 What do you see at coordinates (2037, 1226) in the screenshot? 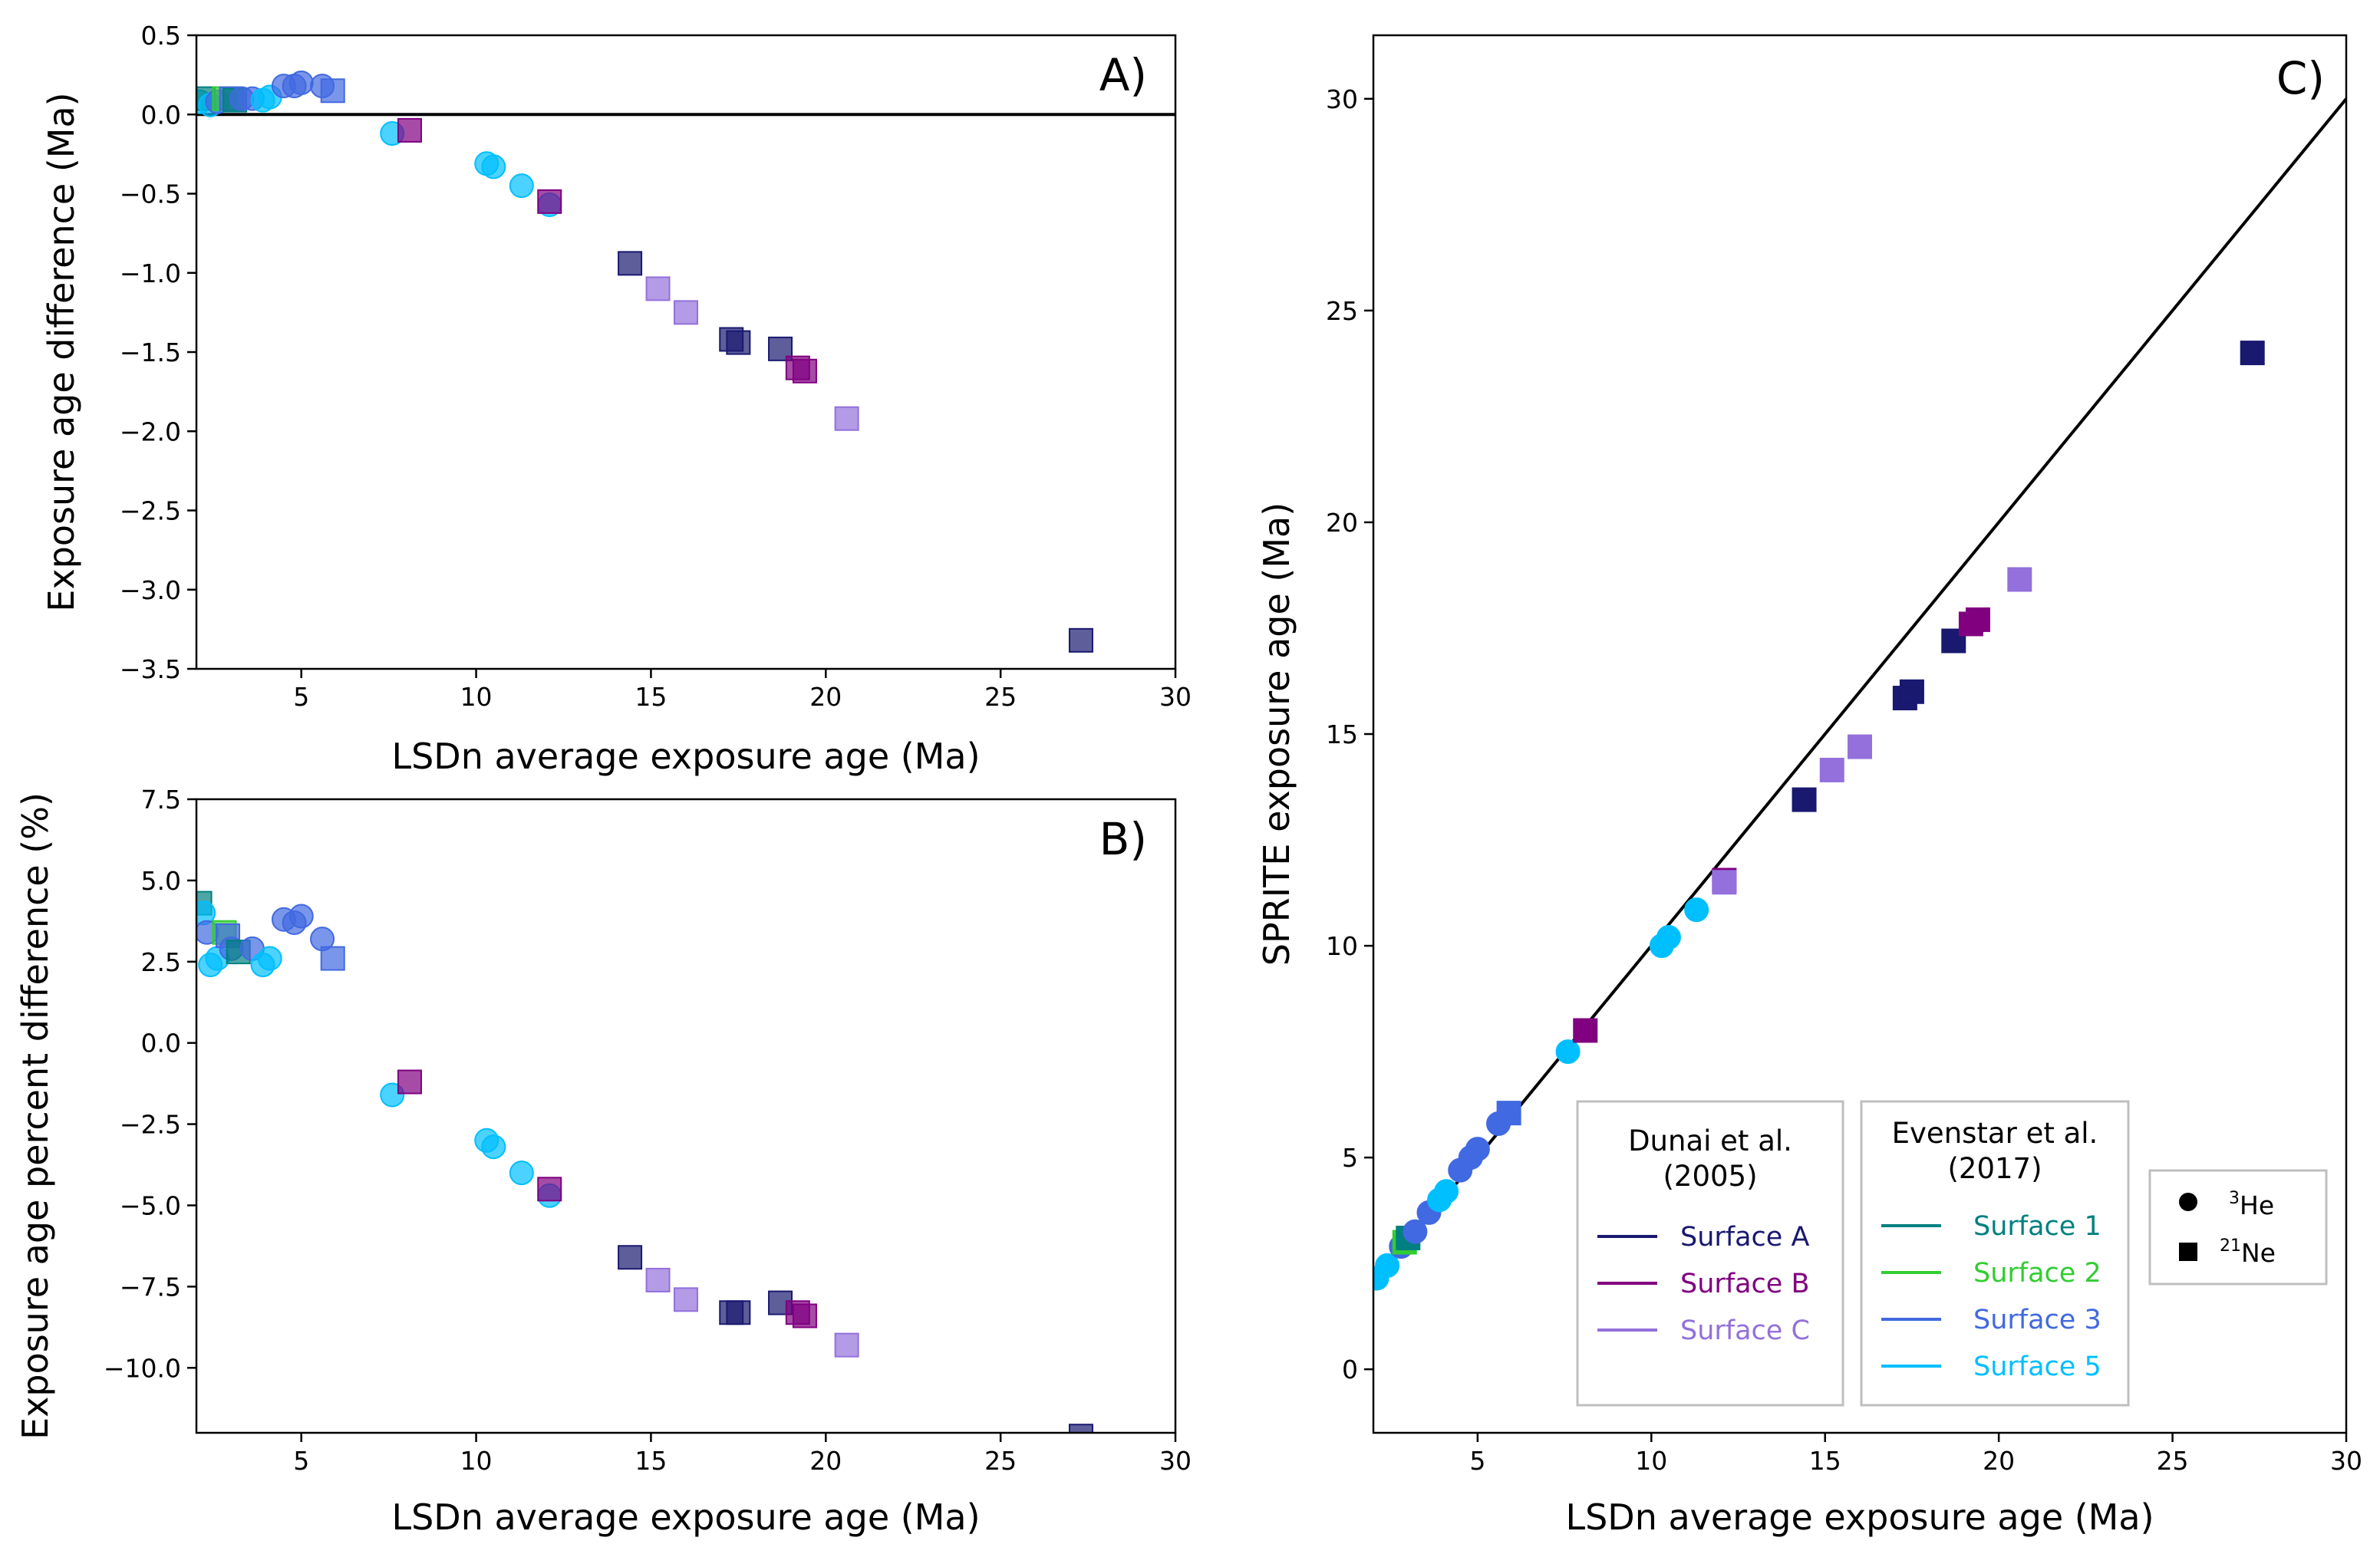
I see `legend-surface-1-label: Surface 1` at bounding box center [2037, 1226].